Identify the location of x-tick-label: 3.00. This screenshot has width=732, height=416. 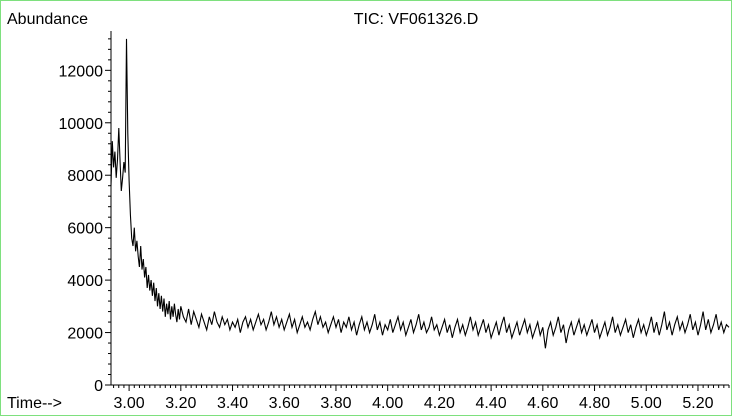
(129, 403).